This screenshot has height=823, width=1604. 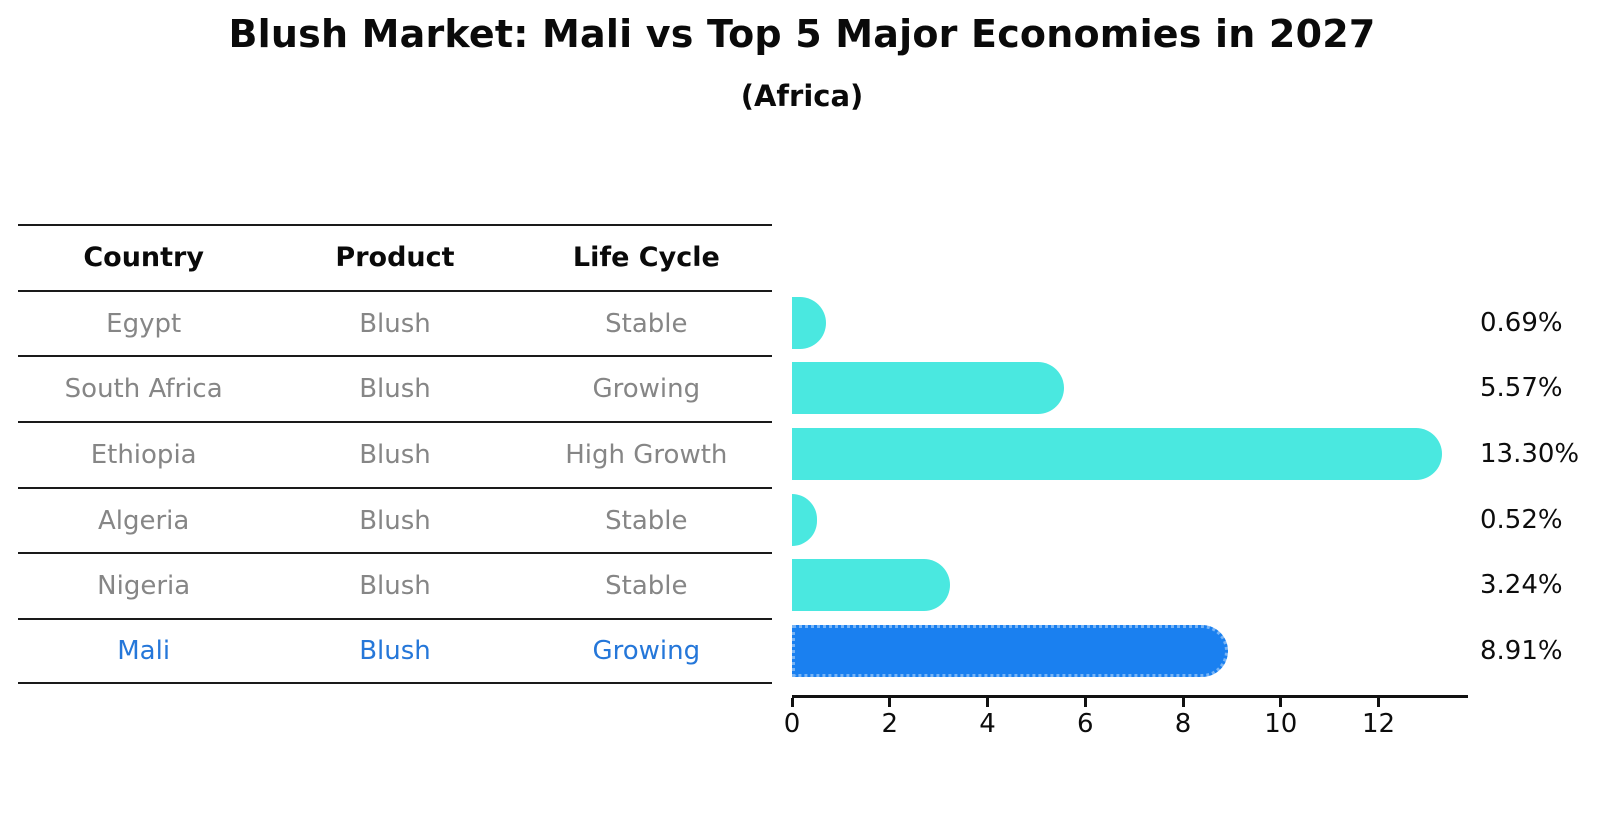 I want to click on table-header-row: Country Product Life Cycle, so click(x=395, y=257).